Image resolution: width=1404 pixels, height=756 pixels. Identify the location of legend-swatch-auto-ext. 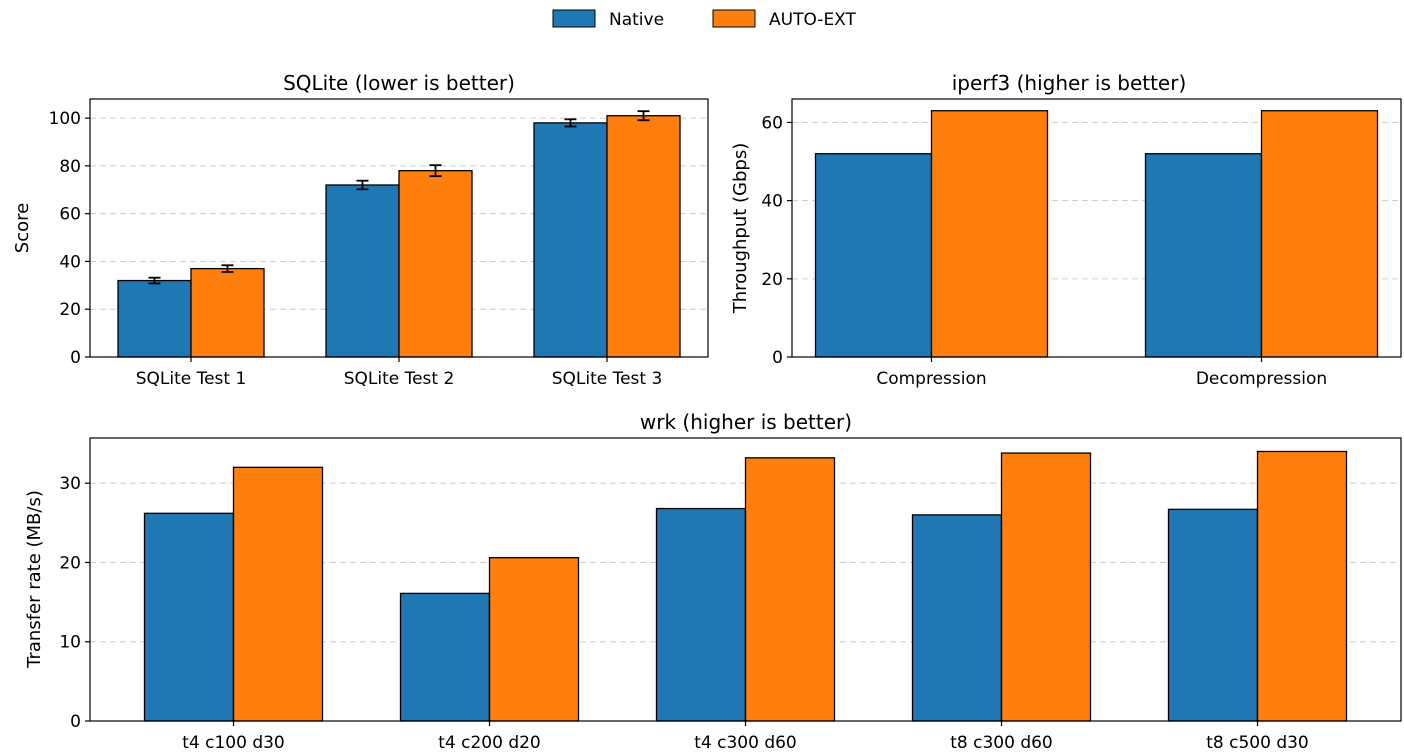
(734, 18).